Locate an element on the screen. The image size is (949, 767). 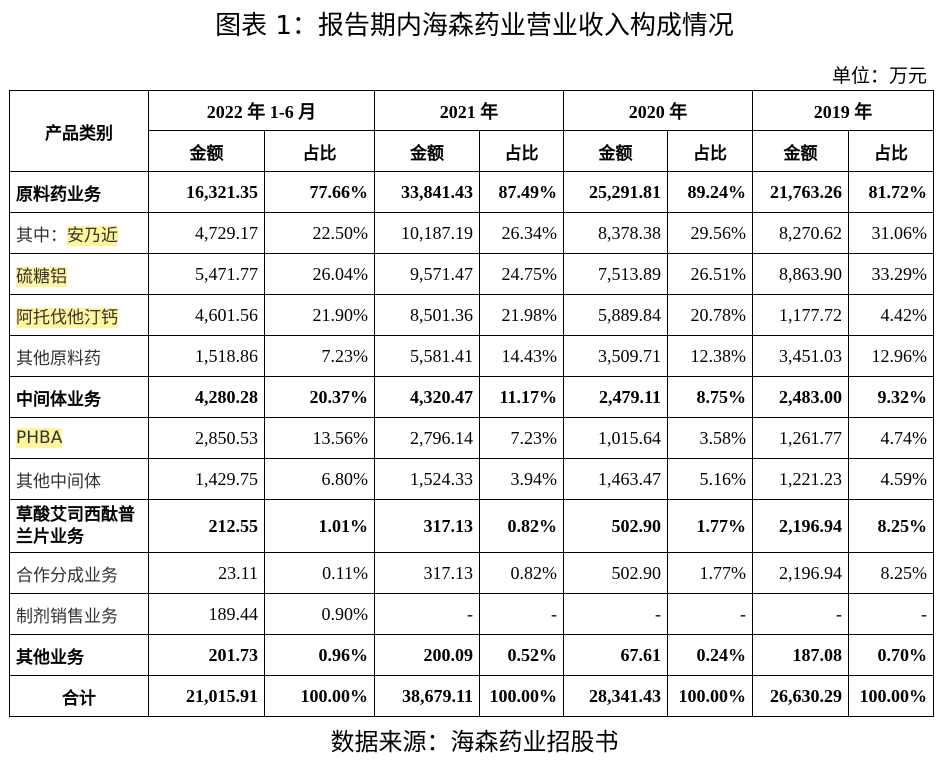
share-cell: 26.34% is located at coordinates (521, 233).